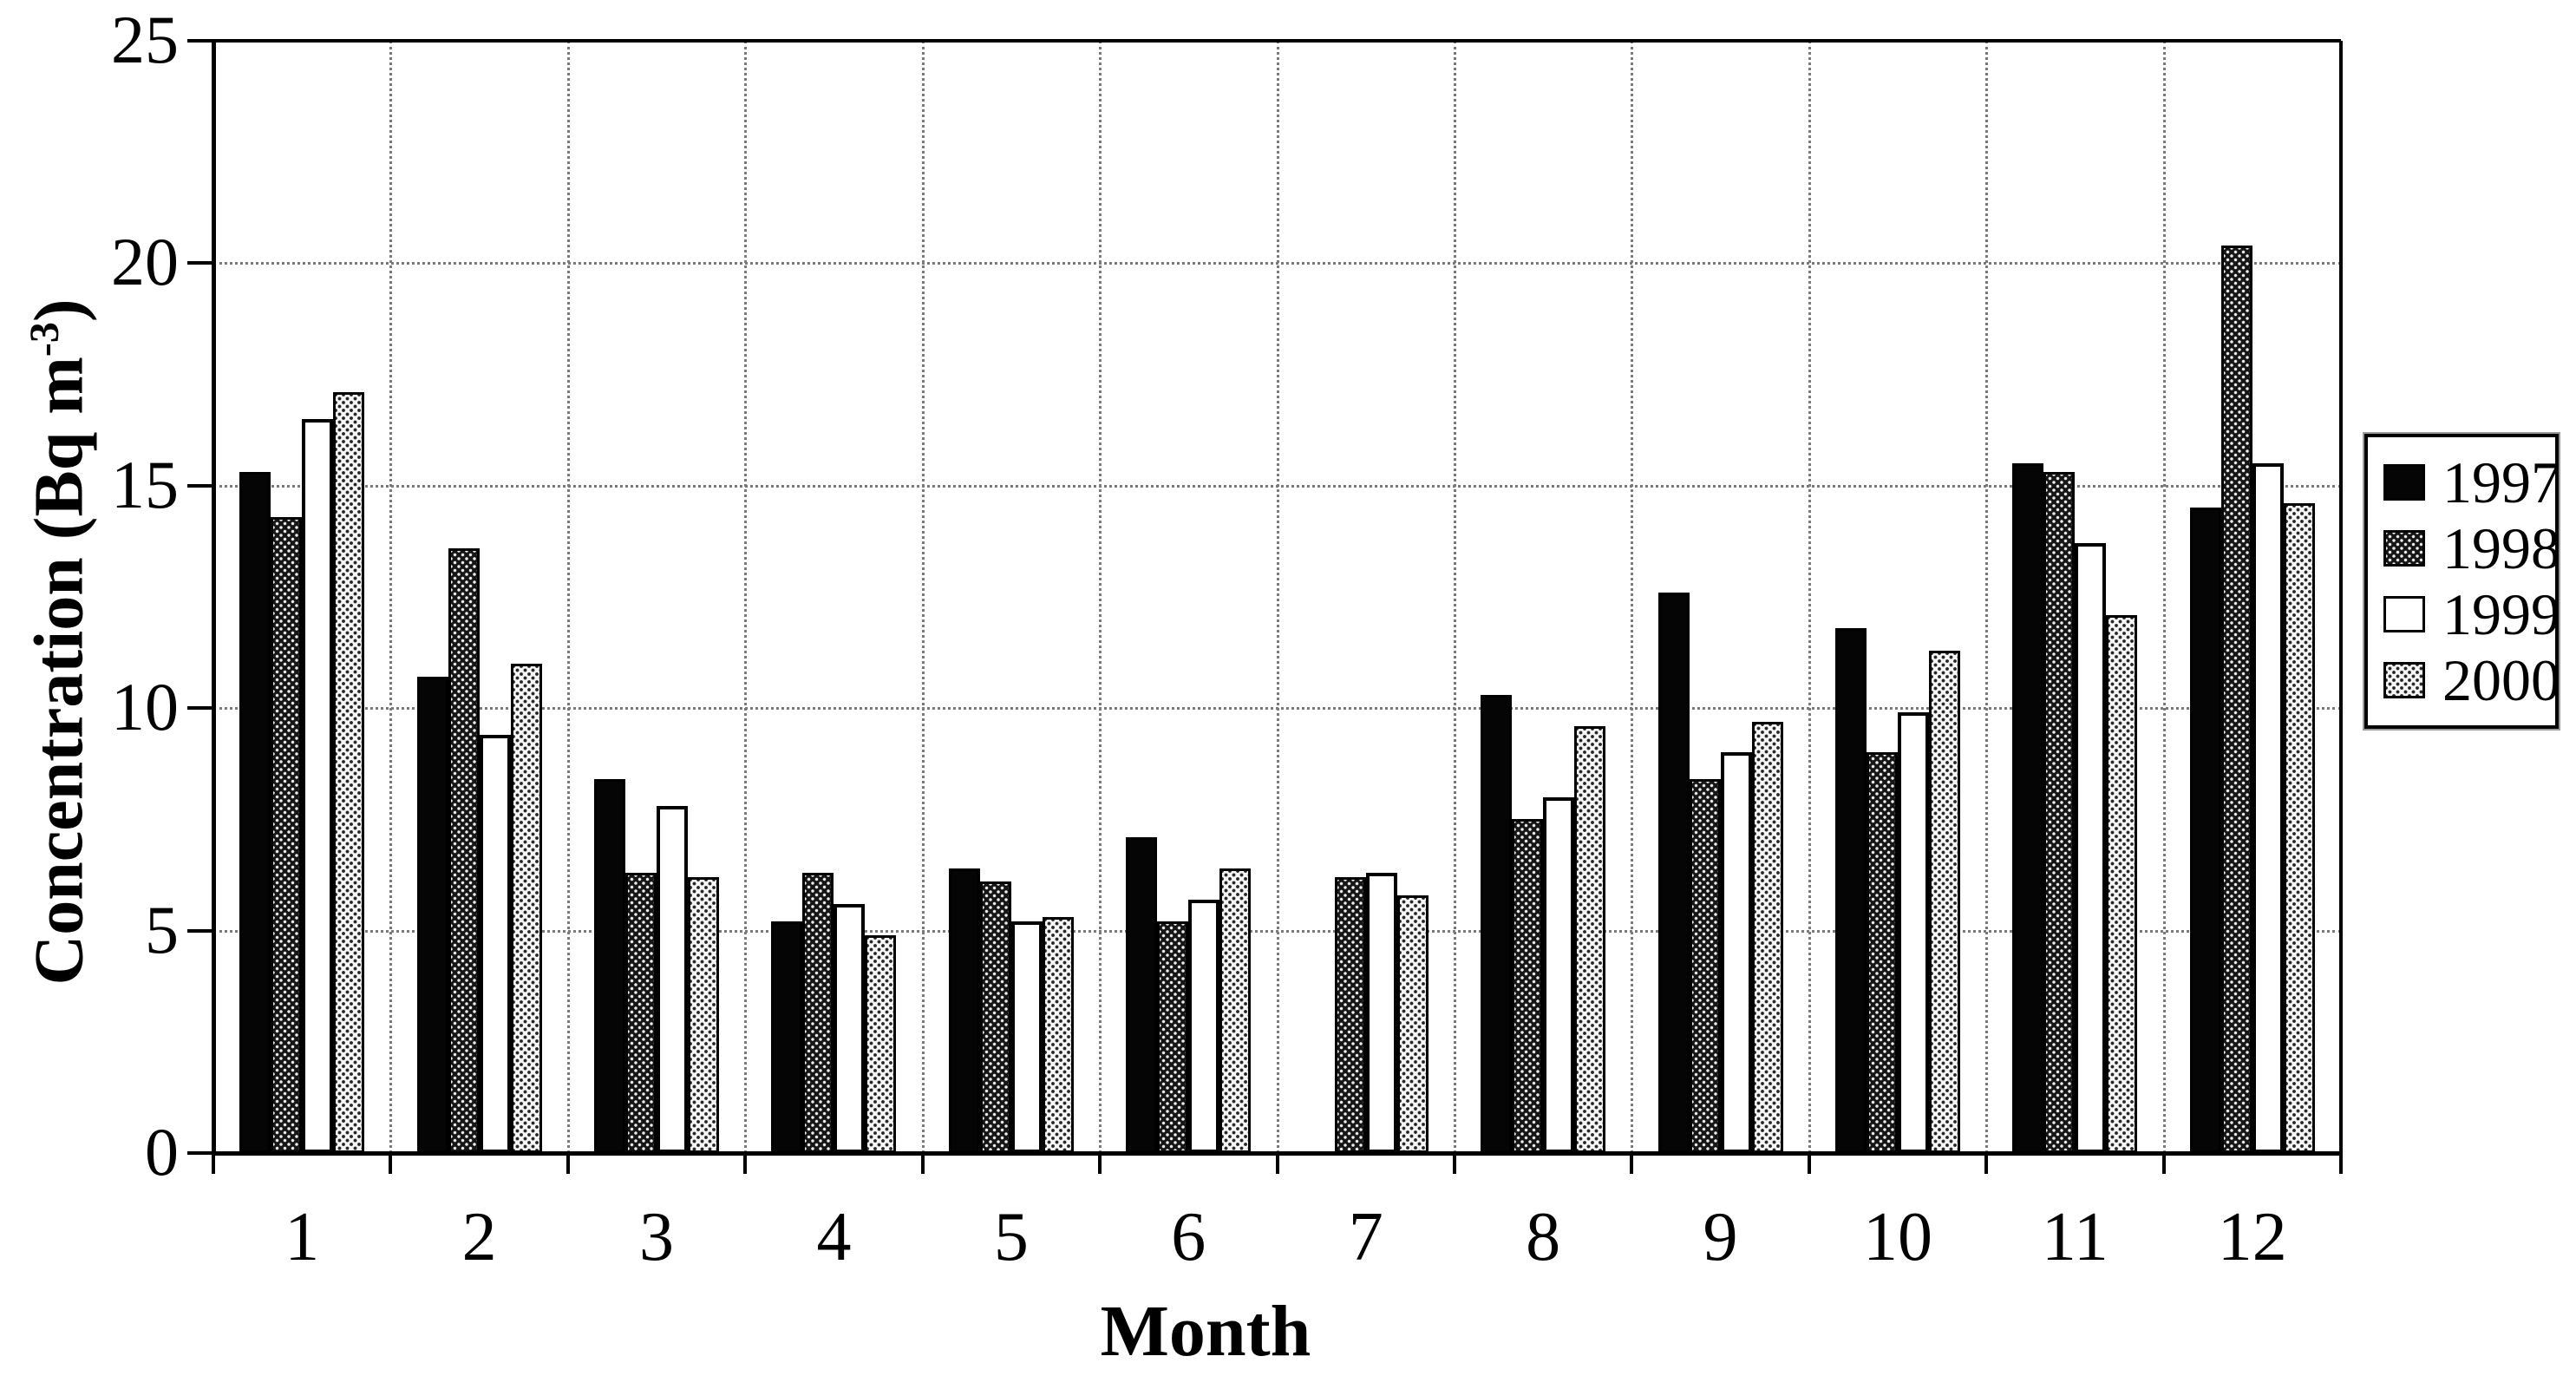 The image size is (2576, 1376). What do you see at coordinates (2252, 1237) in the screenshot?
I see `x-tick-label-12: 12` at bounding box center [2252, 1237].